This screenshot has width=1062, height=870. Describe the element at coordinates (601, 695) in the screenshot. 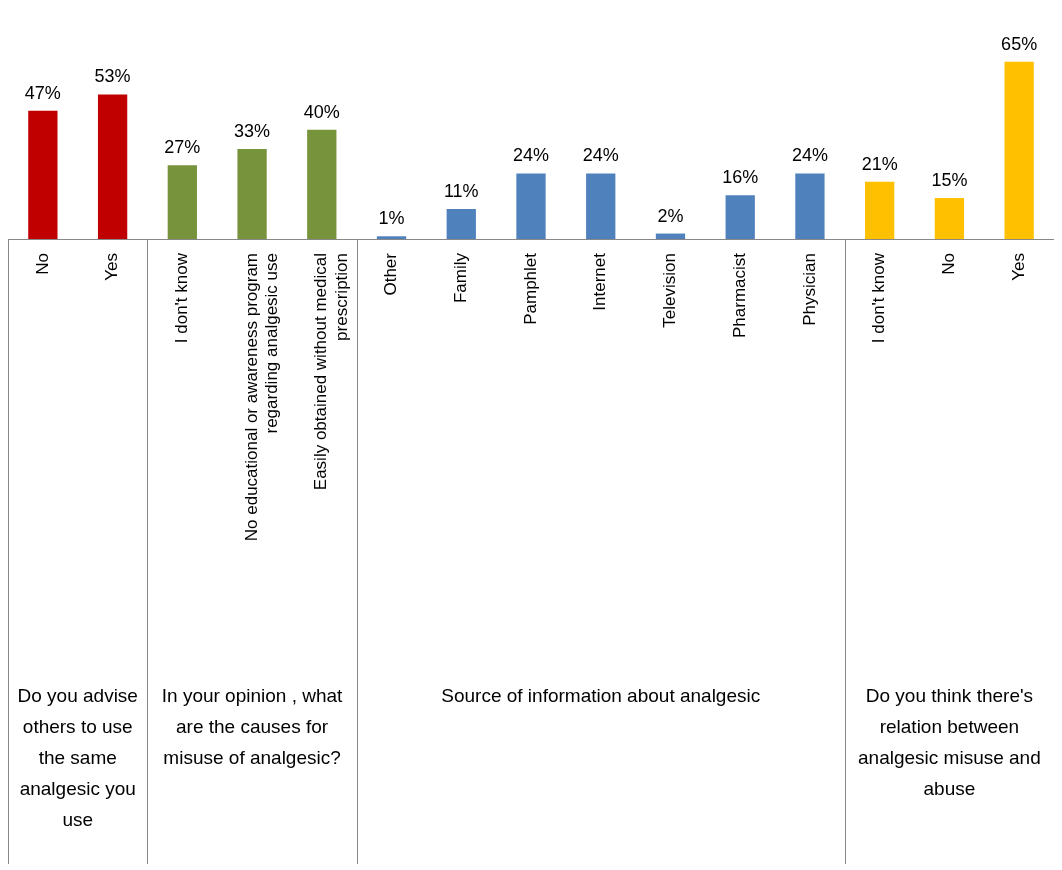

I see `source-note: Source of information about analgesic` at that location.